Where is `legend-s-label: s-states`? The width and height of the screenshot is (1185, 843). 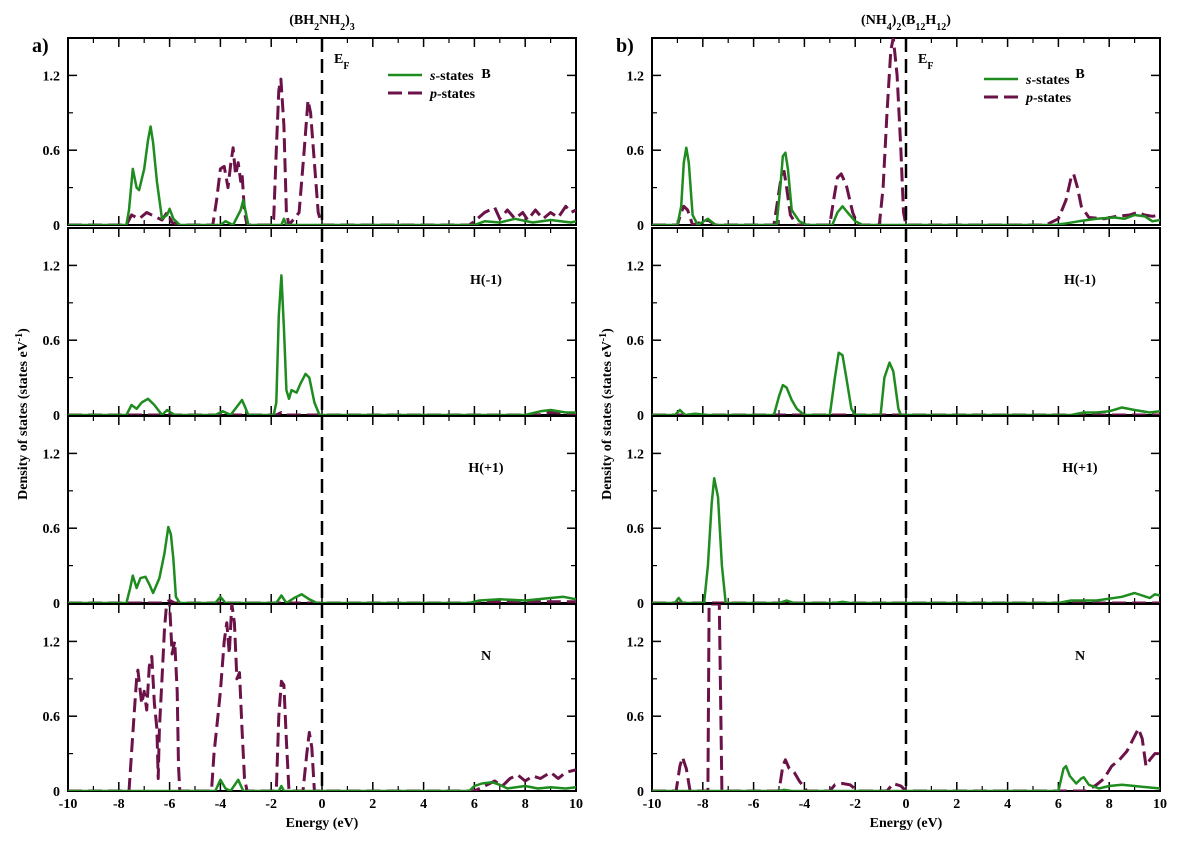
legend-s-label: s-states is located at coordinates (1047, 80).